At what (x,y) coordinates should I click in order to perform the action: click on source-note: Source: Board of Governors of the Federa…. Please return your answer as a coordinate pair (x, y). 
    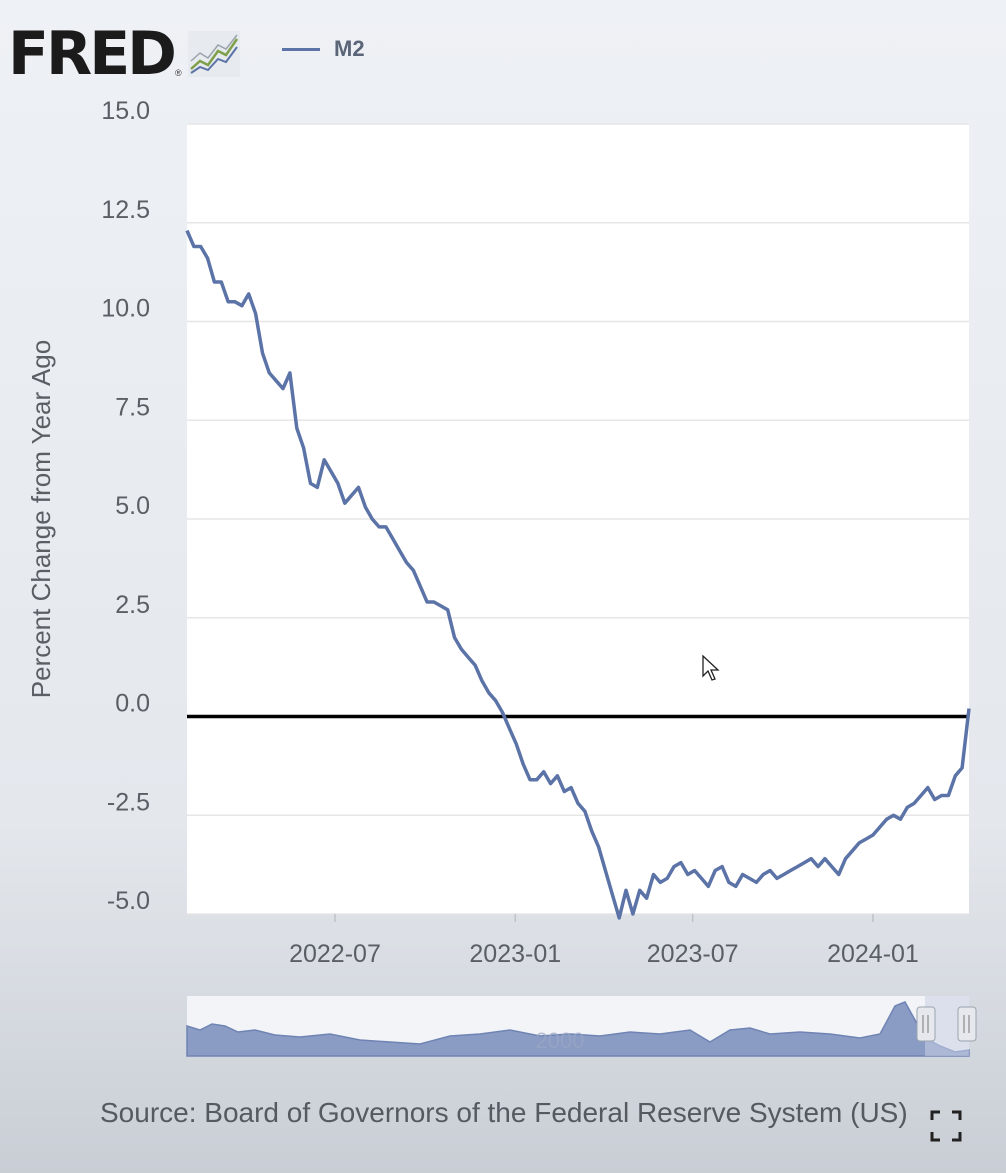
    Looking at the image, I should click on (504, 1112).